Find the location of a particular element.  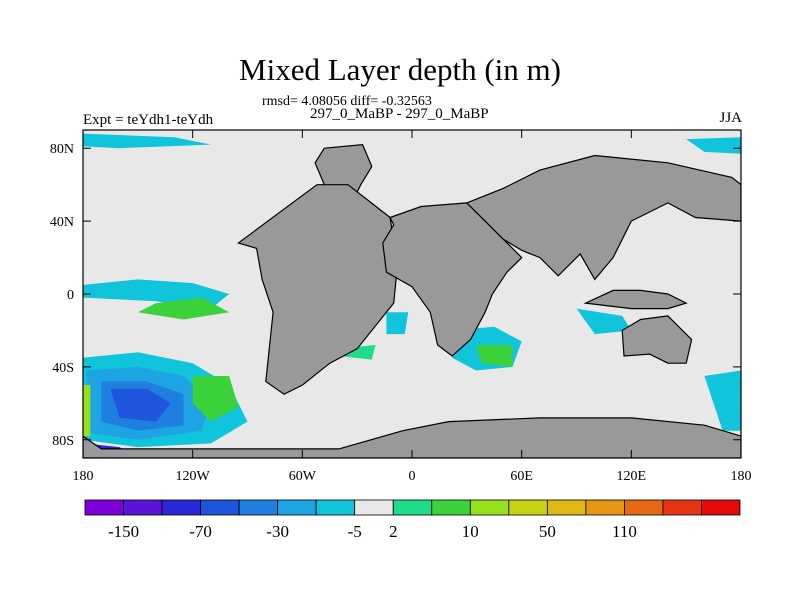

colorbar-label: 10 is located at coordinates (470, 531).